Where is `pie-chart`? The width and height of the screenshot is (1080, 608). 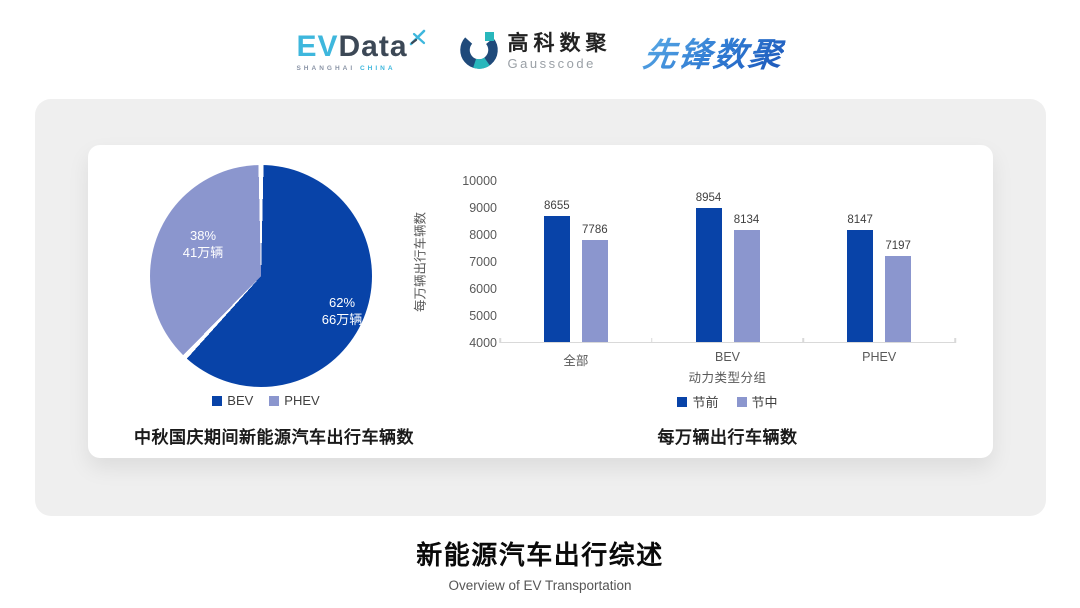 pie-chart is located at coordinates (261, 276).